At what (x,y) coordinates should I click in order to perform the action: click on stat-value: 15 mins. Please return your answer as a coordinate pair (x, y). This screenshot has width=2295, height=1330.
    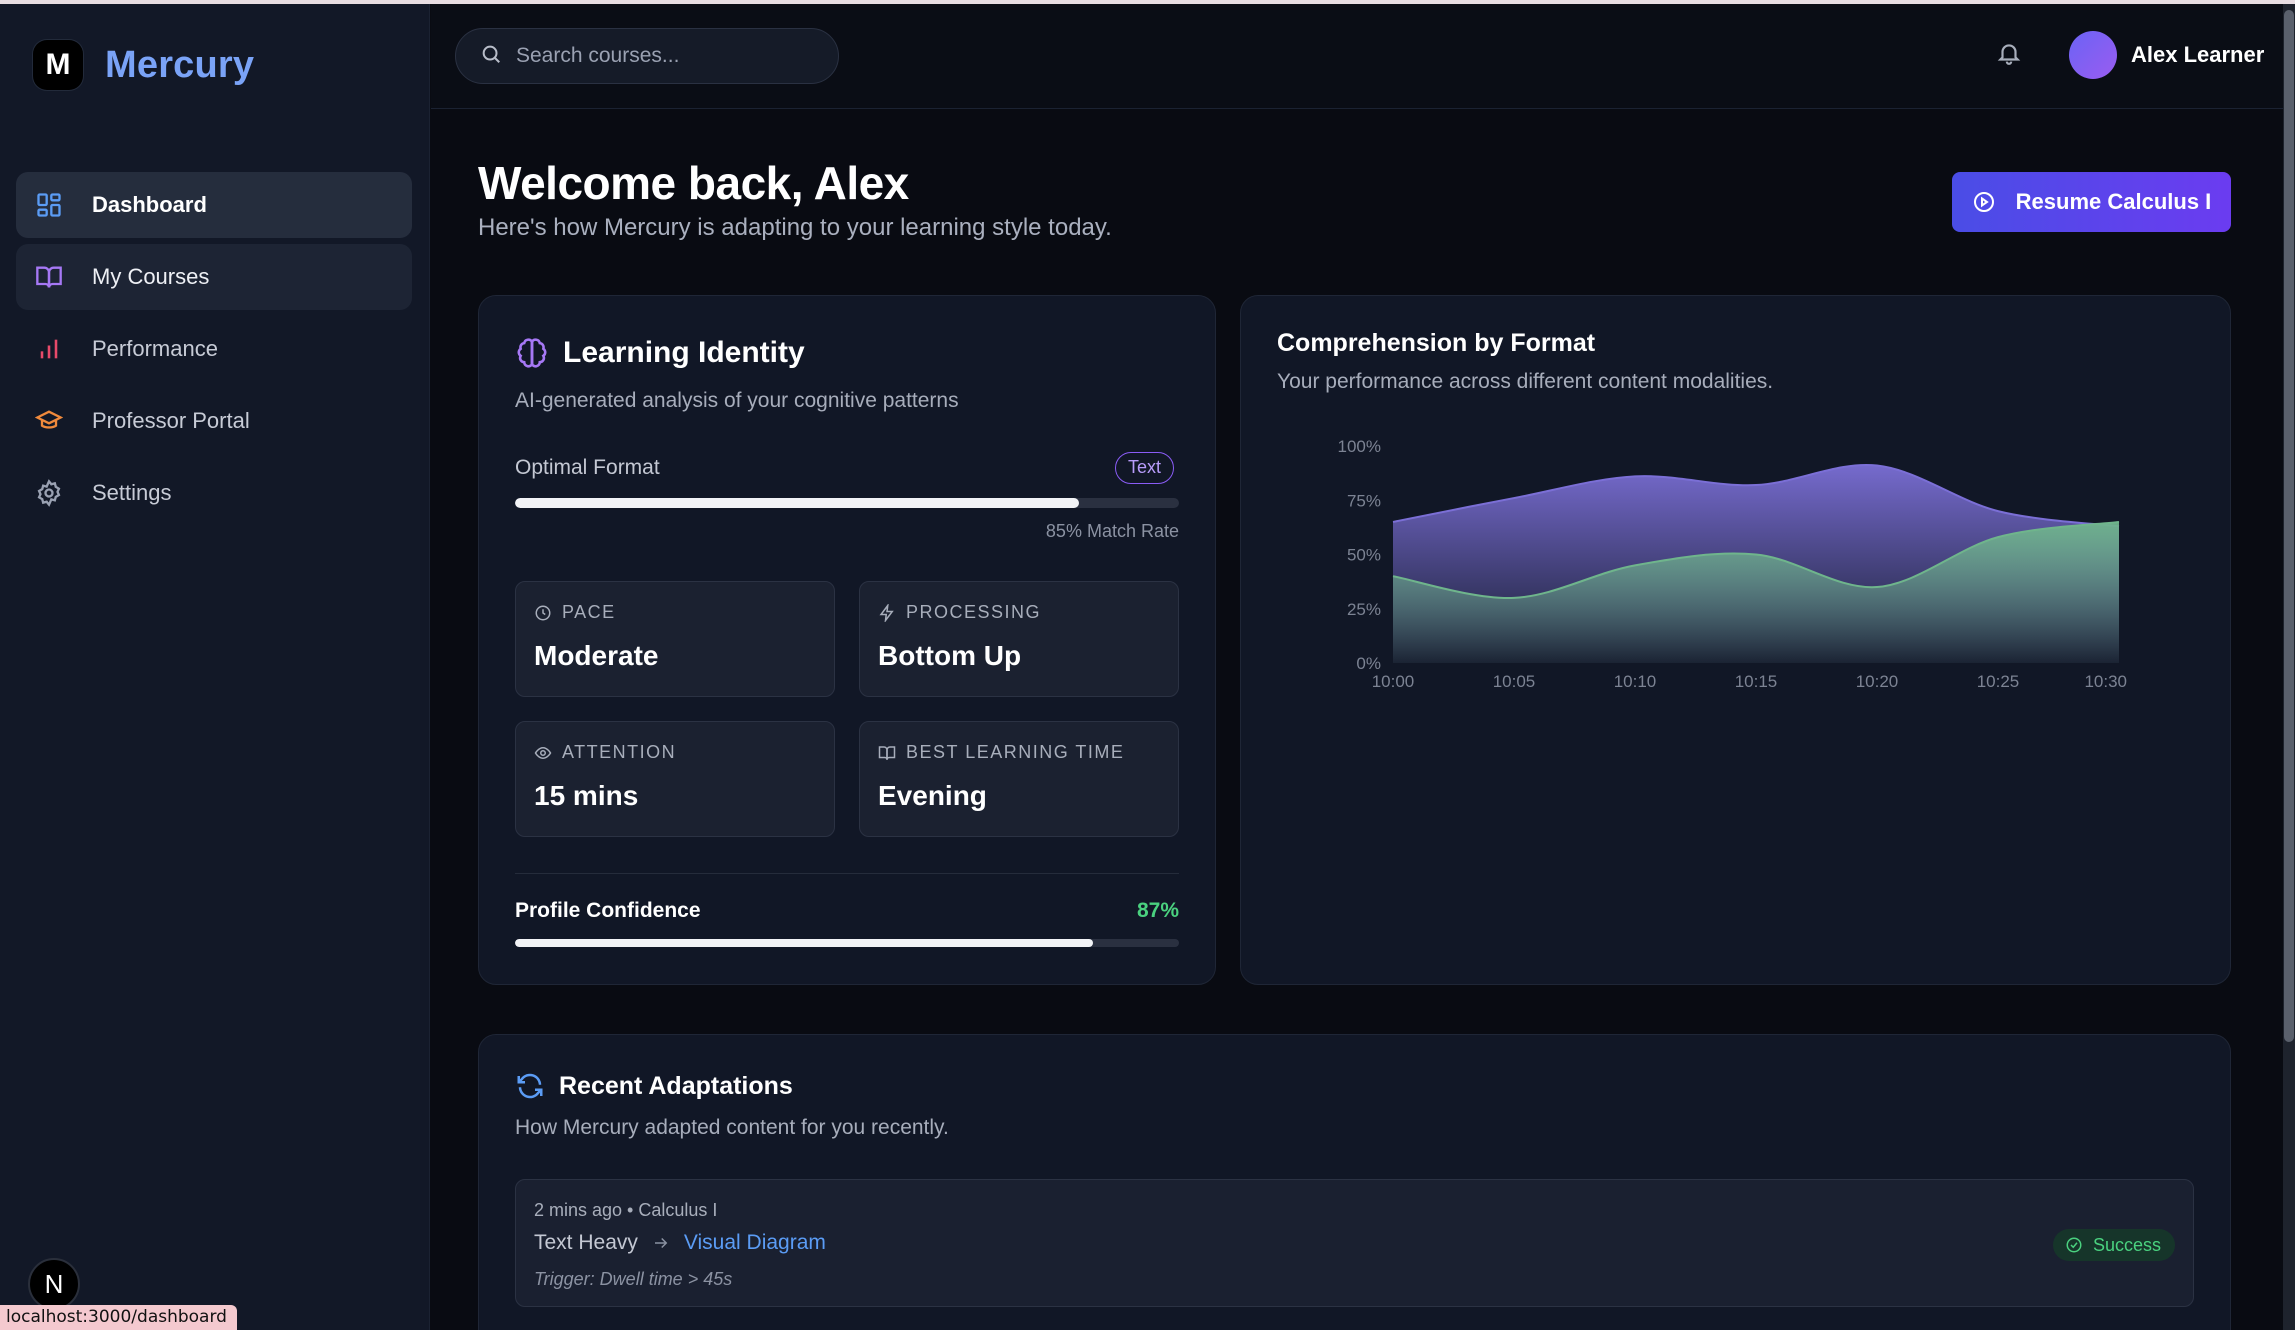
    Looking at the image, I should click on (586, 795).